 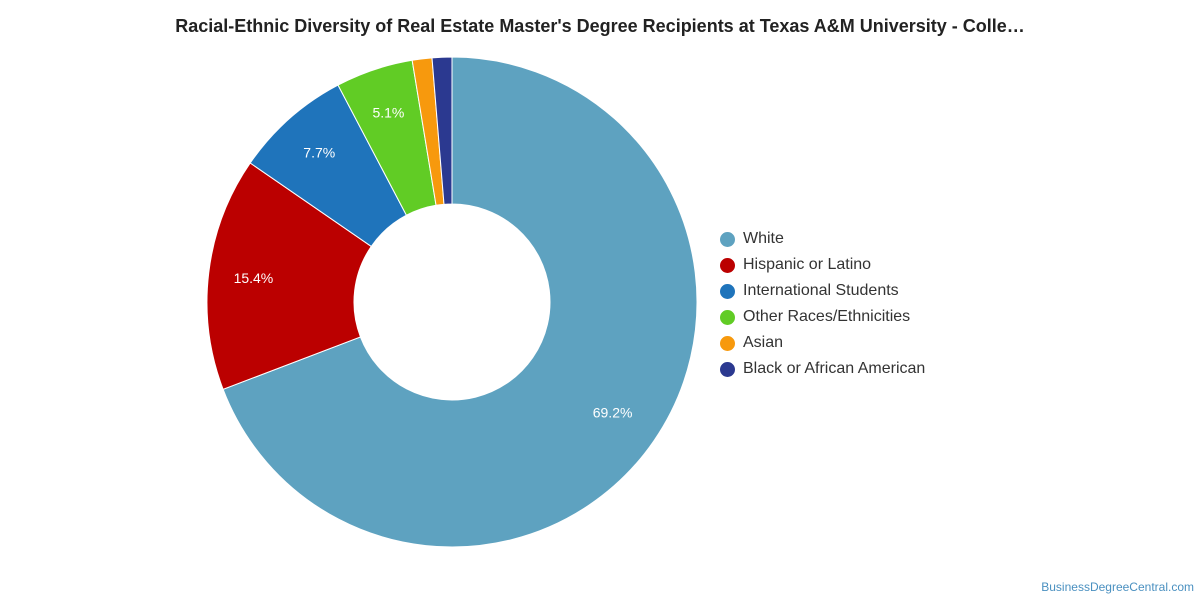 I want to click on legend-label: International Students, so click(x=821, y=290).